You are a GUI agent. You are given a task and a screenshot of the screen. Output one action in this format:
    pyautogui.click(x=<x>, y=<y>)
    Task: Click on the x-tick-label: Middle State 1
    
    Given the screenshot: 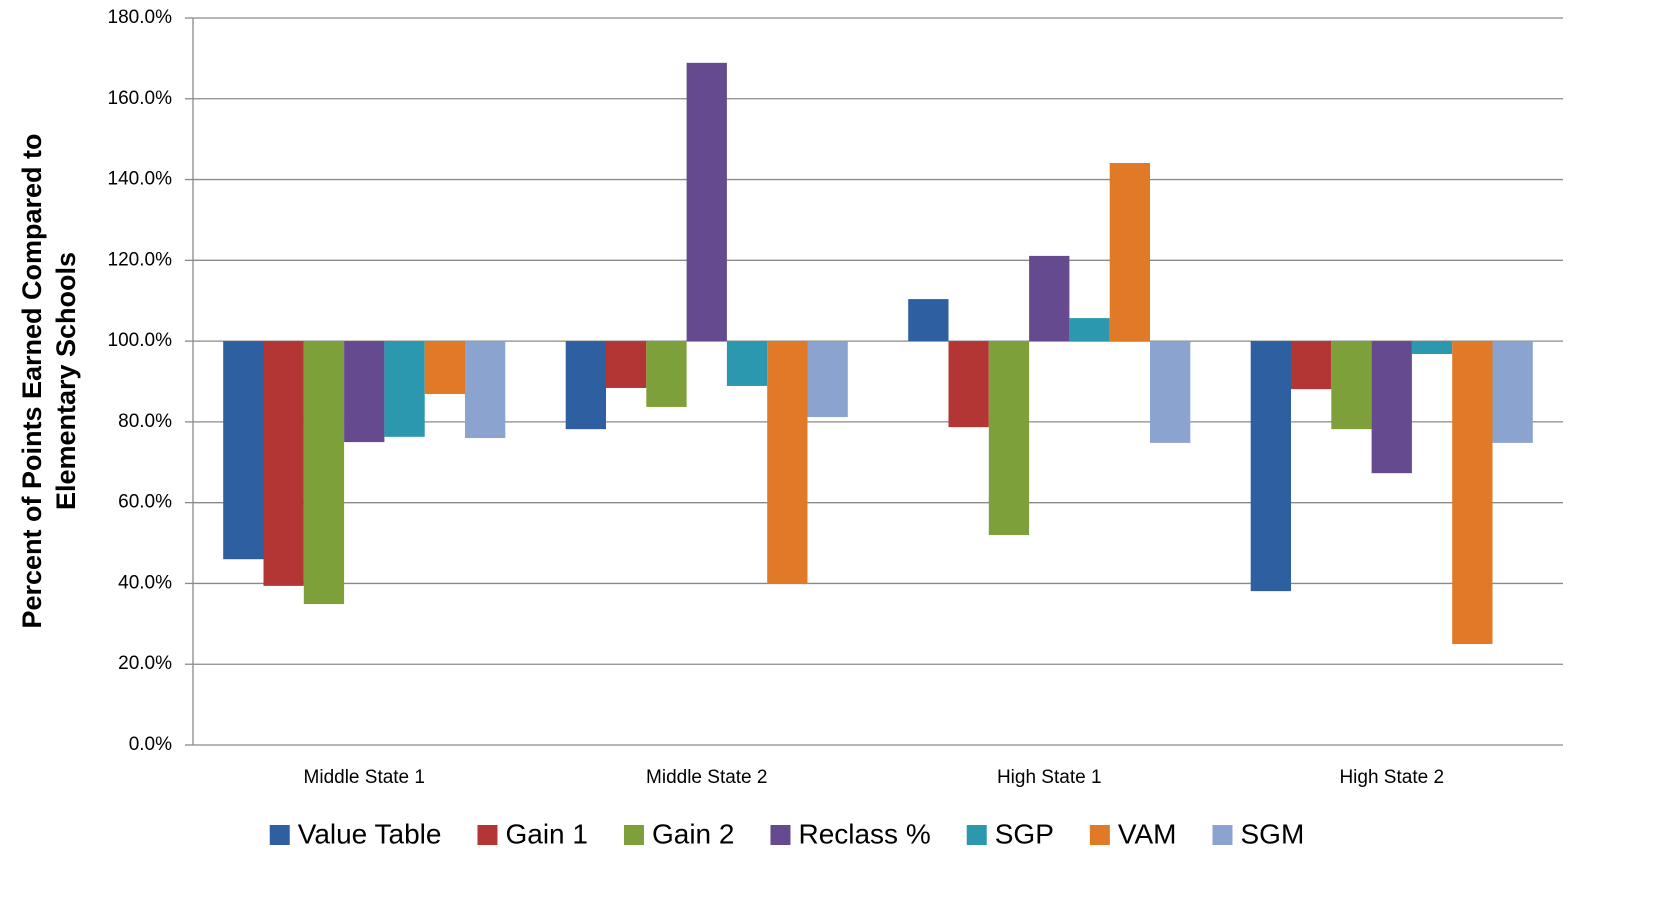 What is the action you would take?
    pyautogui.click(x=364, y=777)
    